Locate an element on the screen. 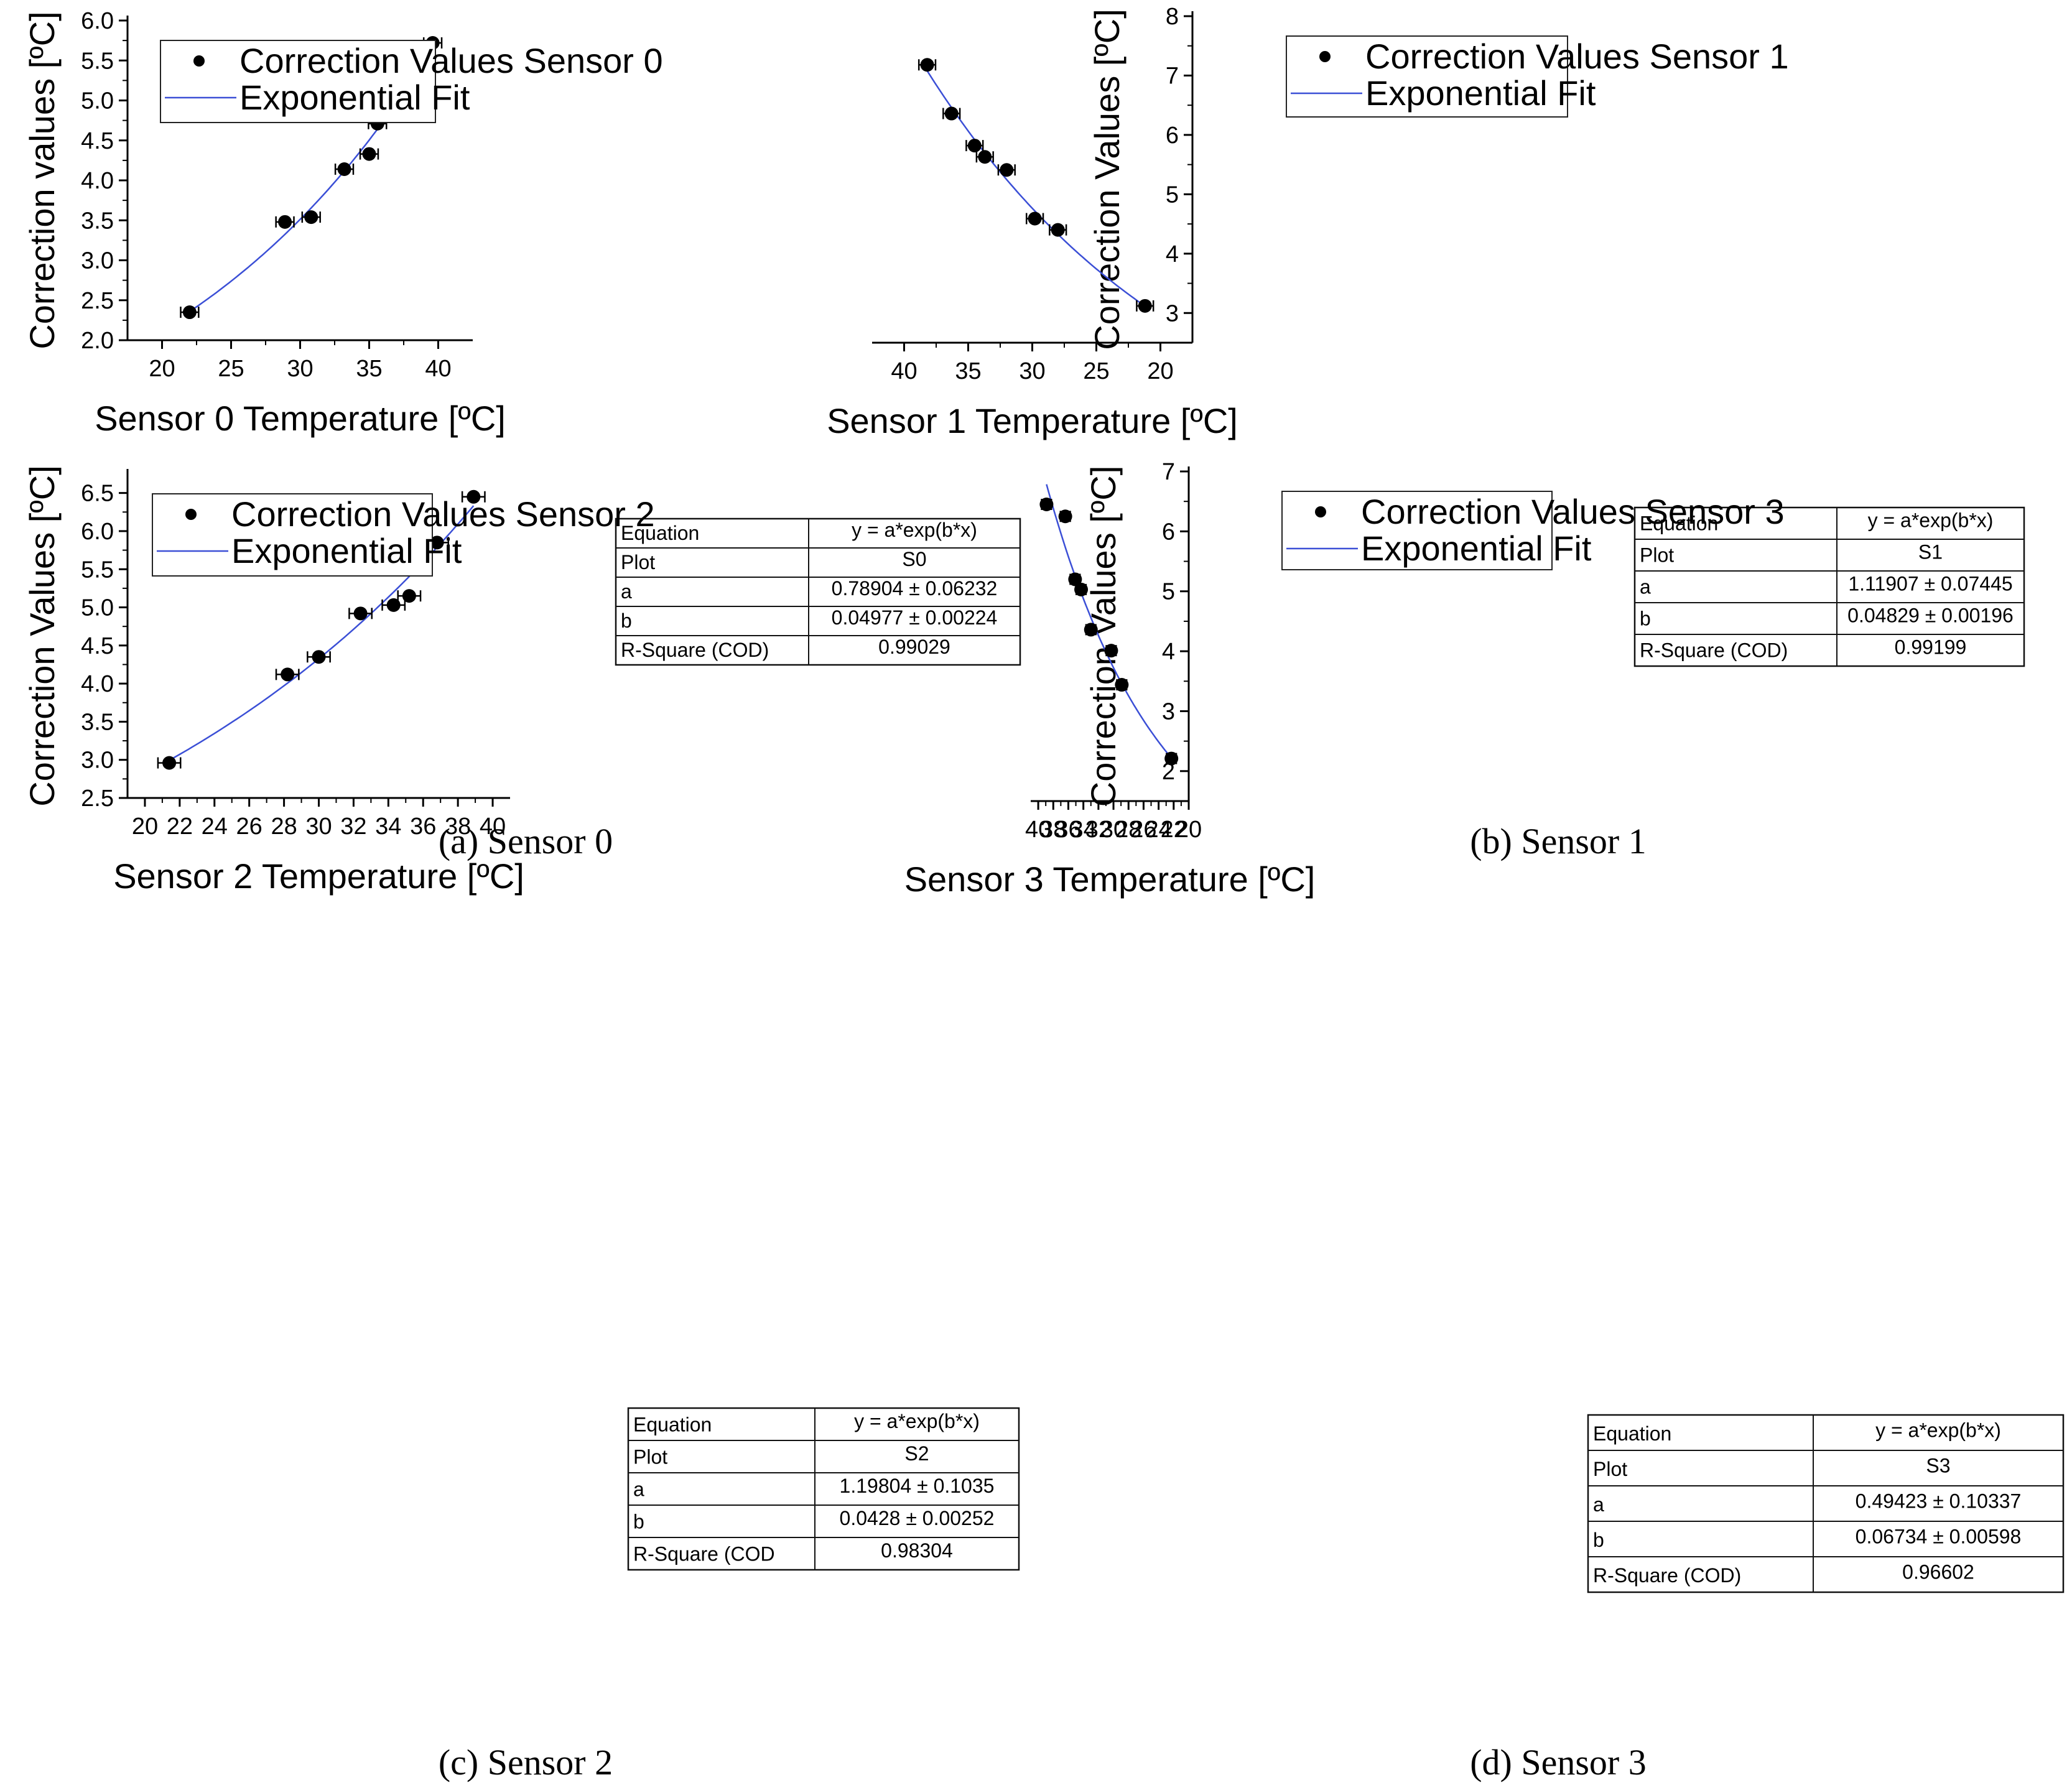 The height and width of the screenshot is (1785, 2072). y-tick-label: 5.0 is located at coordinates (97, 101).